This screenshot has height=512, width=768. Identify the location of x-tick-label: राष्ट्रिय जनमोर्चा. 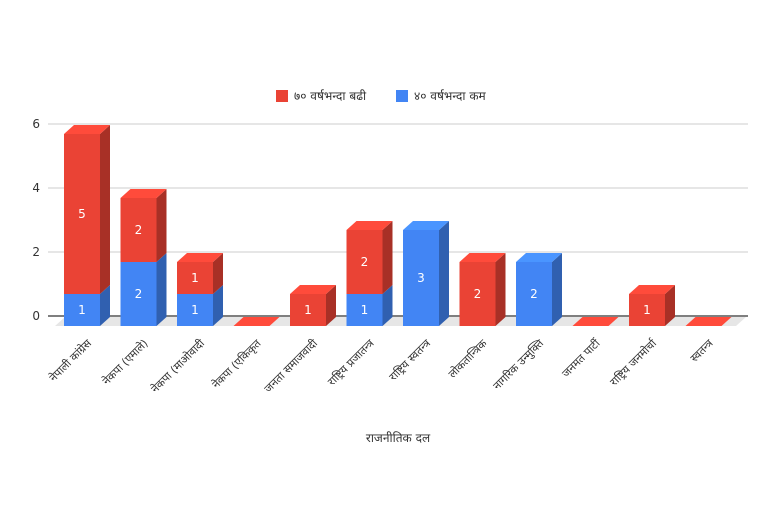
(633, 362).